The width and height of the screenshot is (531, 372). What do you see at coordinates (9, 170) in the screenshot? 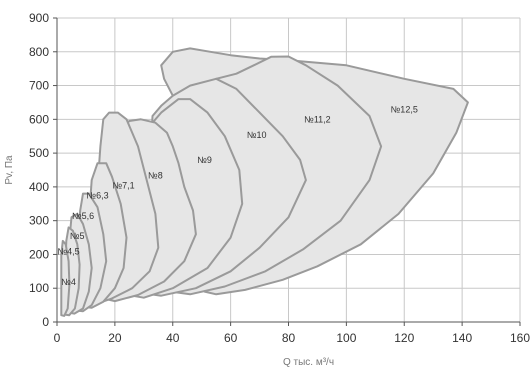
I see `y-axis-label: Pv, Па` at bounding box center [9, 170].